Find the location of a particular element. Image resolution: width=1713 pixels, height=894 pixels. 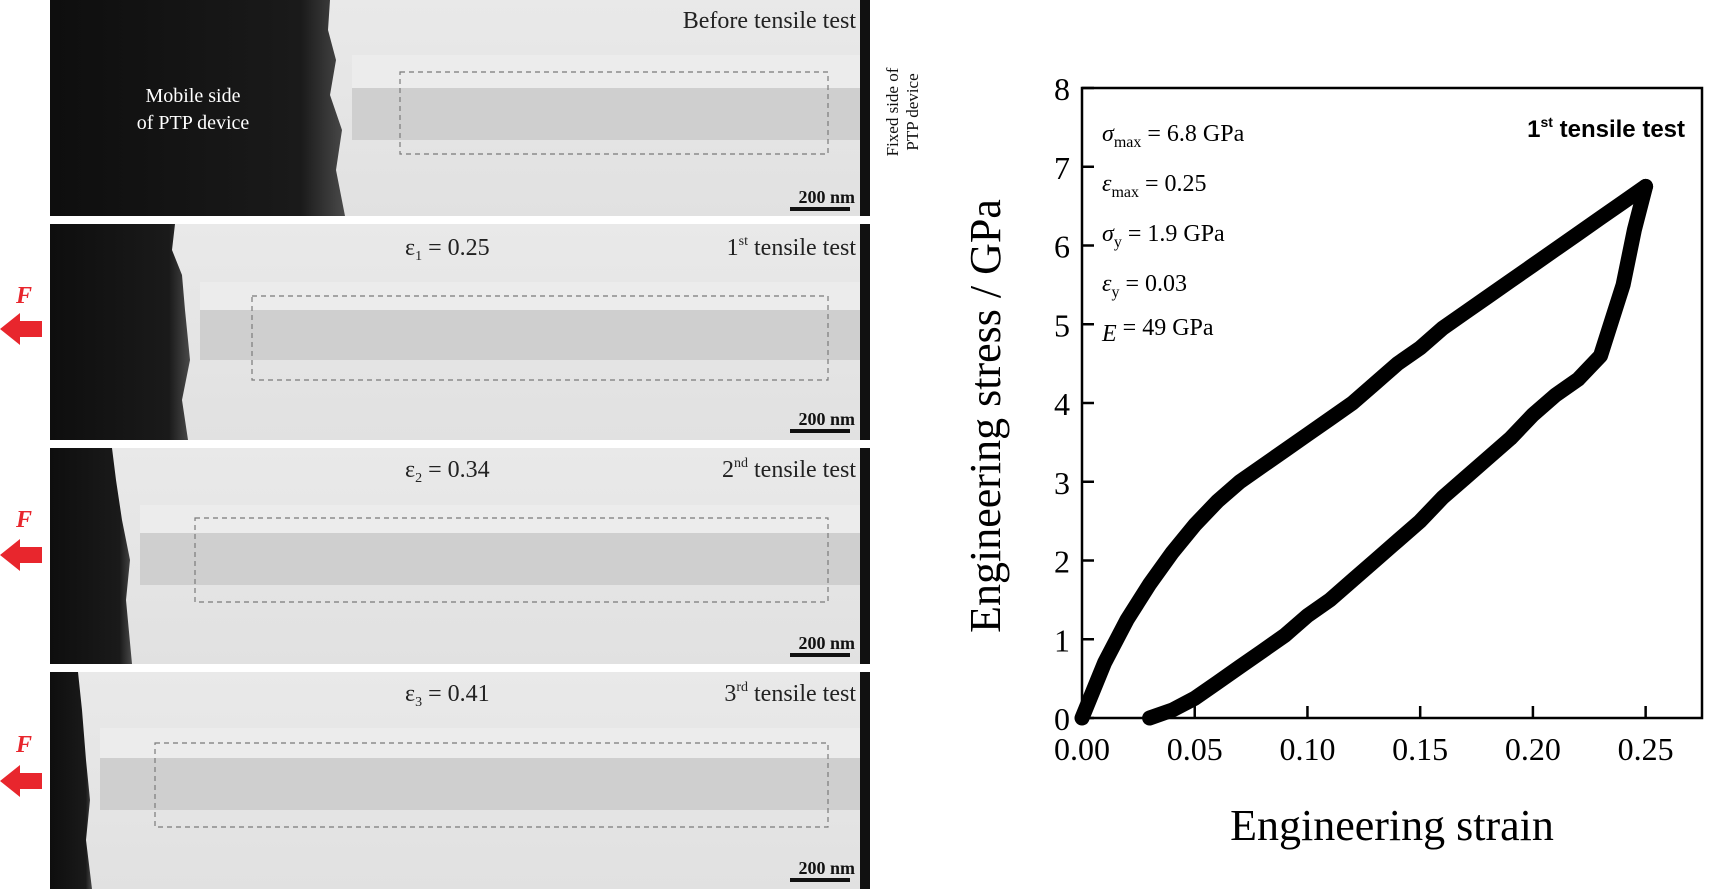

mobile-side-label-line2: of PTP device is located at coordinates (193, 123).